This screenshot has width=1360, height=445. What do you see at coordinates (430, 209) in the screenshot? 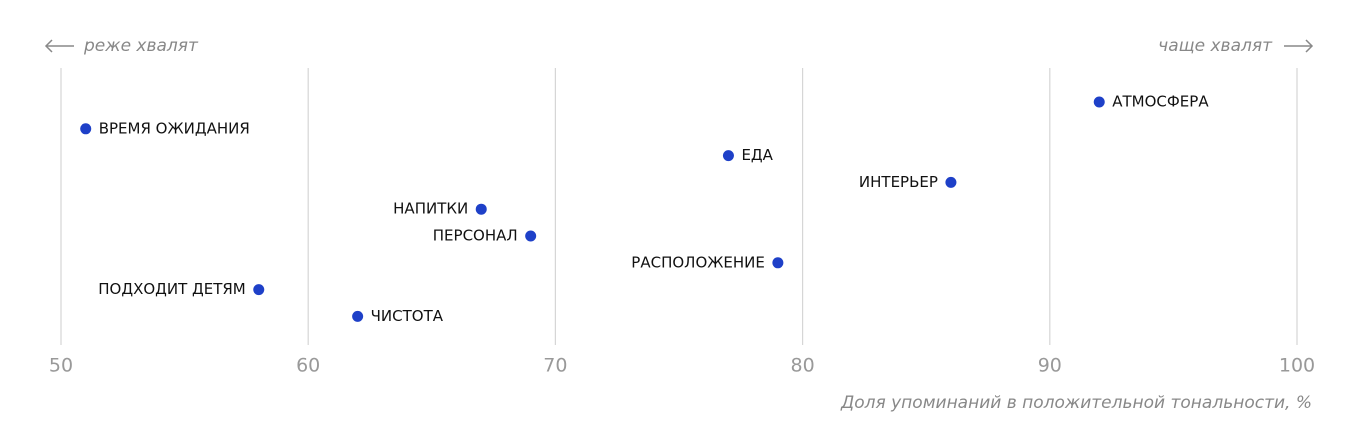
I see `dot-label: НАПИТКИ` at bounding box center [430, 209].